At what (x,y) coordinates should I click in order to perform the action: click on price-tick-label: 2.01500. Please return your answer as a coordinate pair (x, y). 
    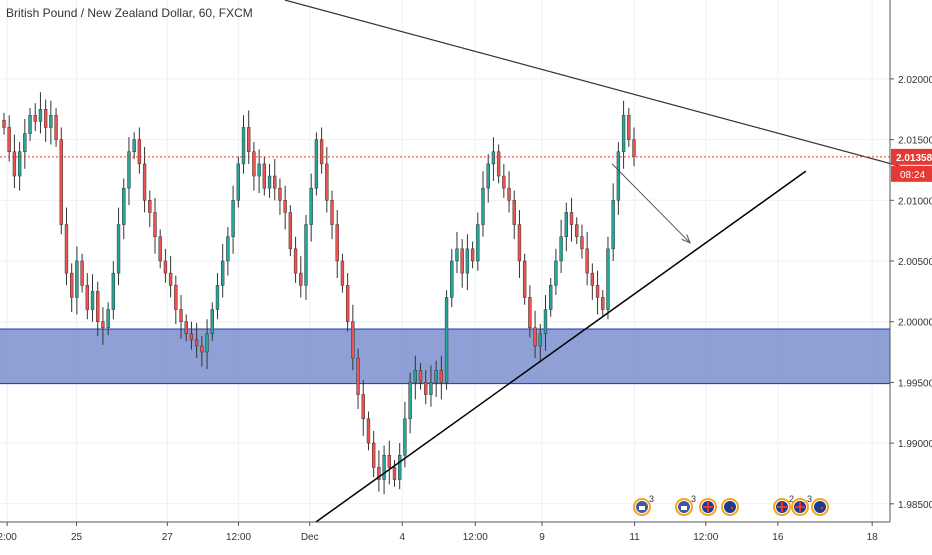
    Looking at the image, I should click on (915, 141).